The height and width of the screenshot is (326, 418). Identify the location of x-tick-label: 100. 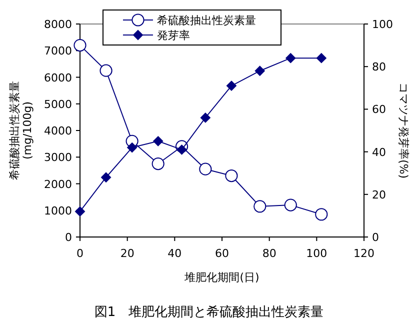
(317, 253).